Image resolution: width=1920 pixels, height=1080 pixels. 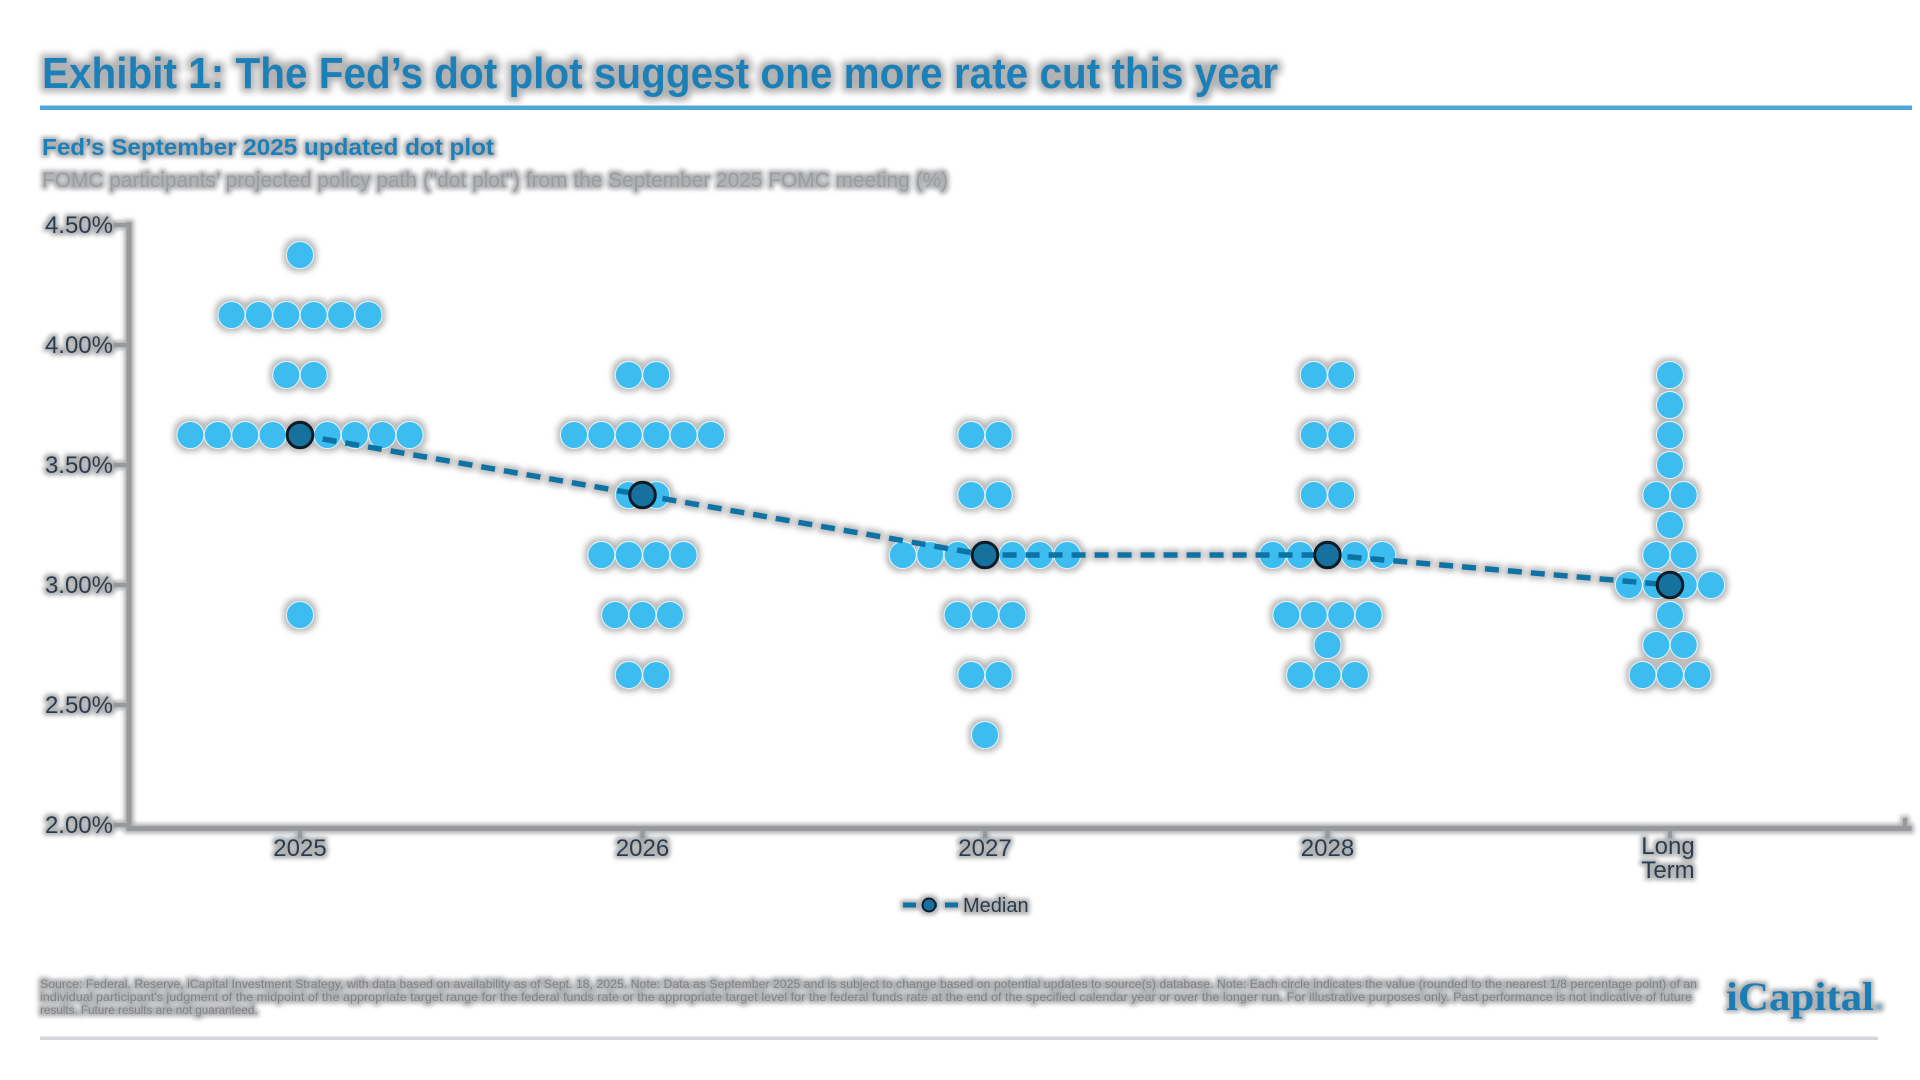 I want to click on svg-text: 2.50%, so click(x=79, y=705).